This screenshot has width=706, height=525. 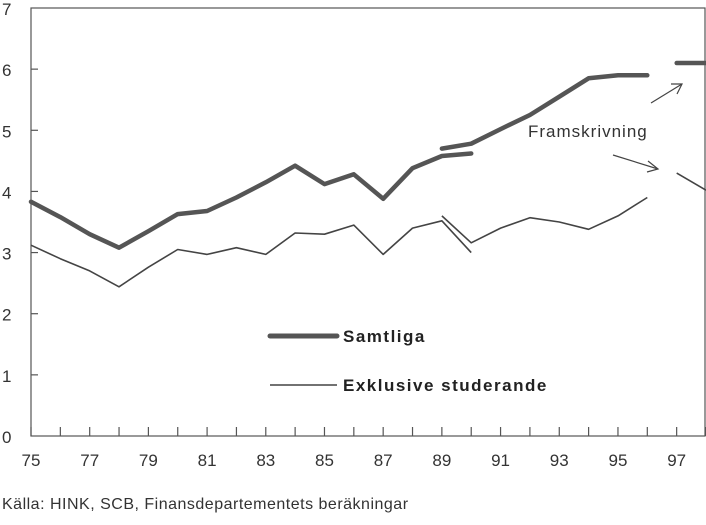 I want to click on x-tick-label: 77, so click(x=89, y=460).